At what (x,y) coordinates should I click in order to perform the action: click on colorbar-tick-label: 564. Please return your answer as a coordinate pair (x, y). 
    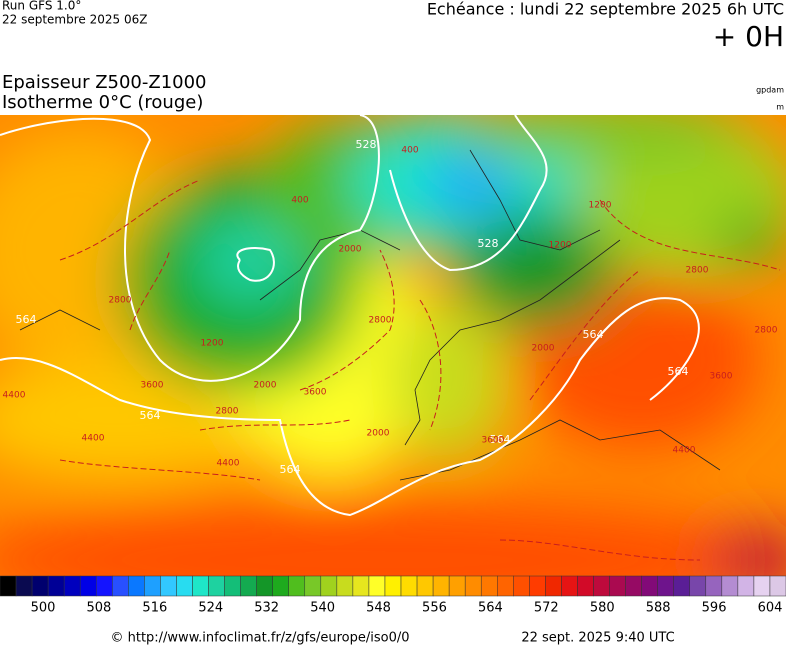
    Looking at the image, I should click on (490, 608).